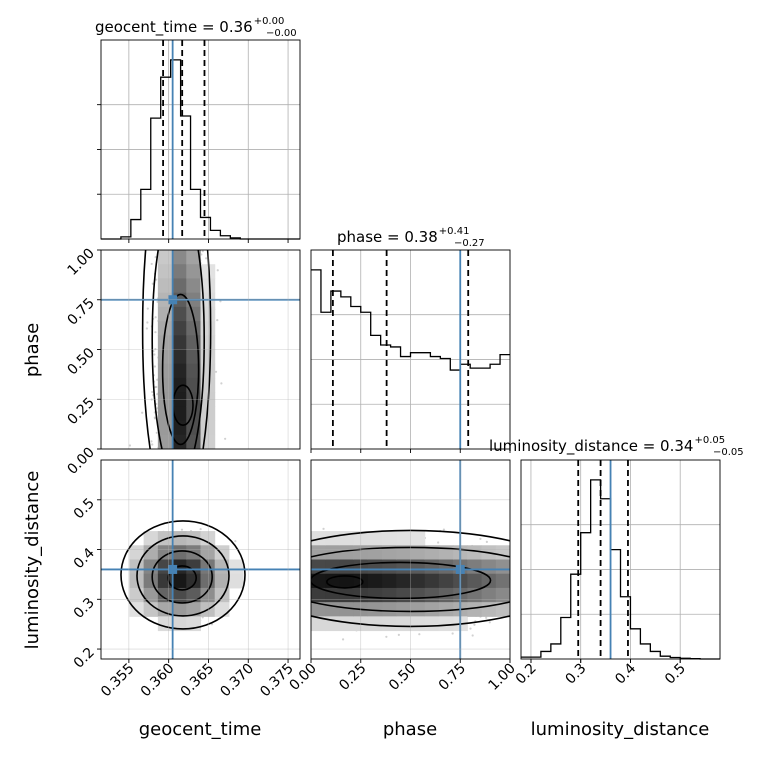 Image resolution: width=760 pixels, height=764 pixels. What do you see at coordinates (620, 729) in the screenshot?
I see `xlabel-luminosity-distance: luminosity_distance` at bounding box center [620, 729].